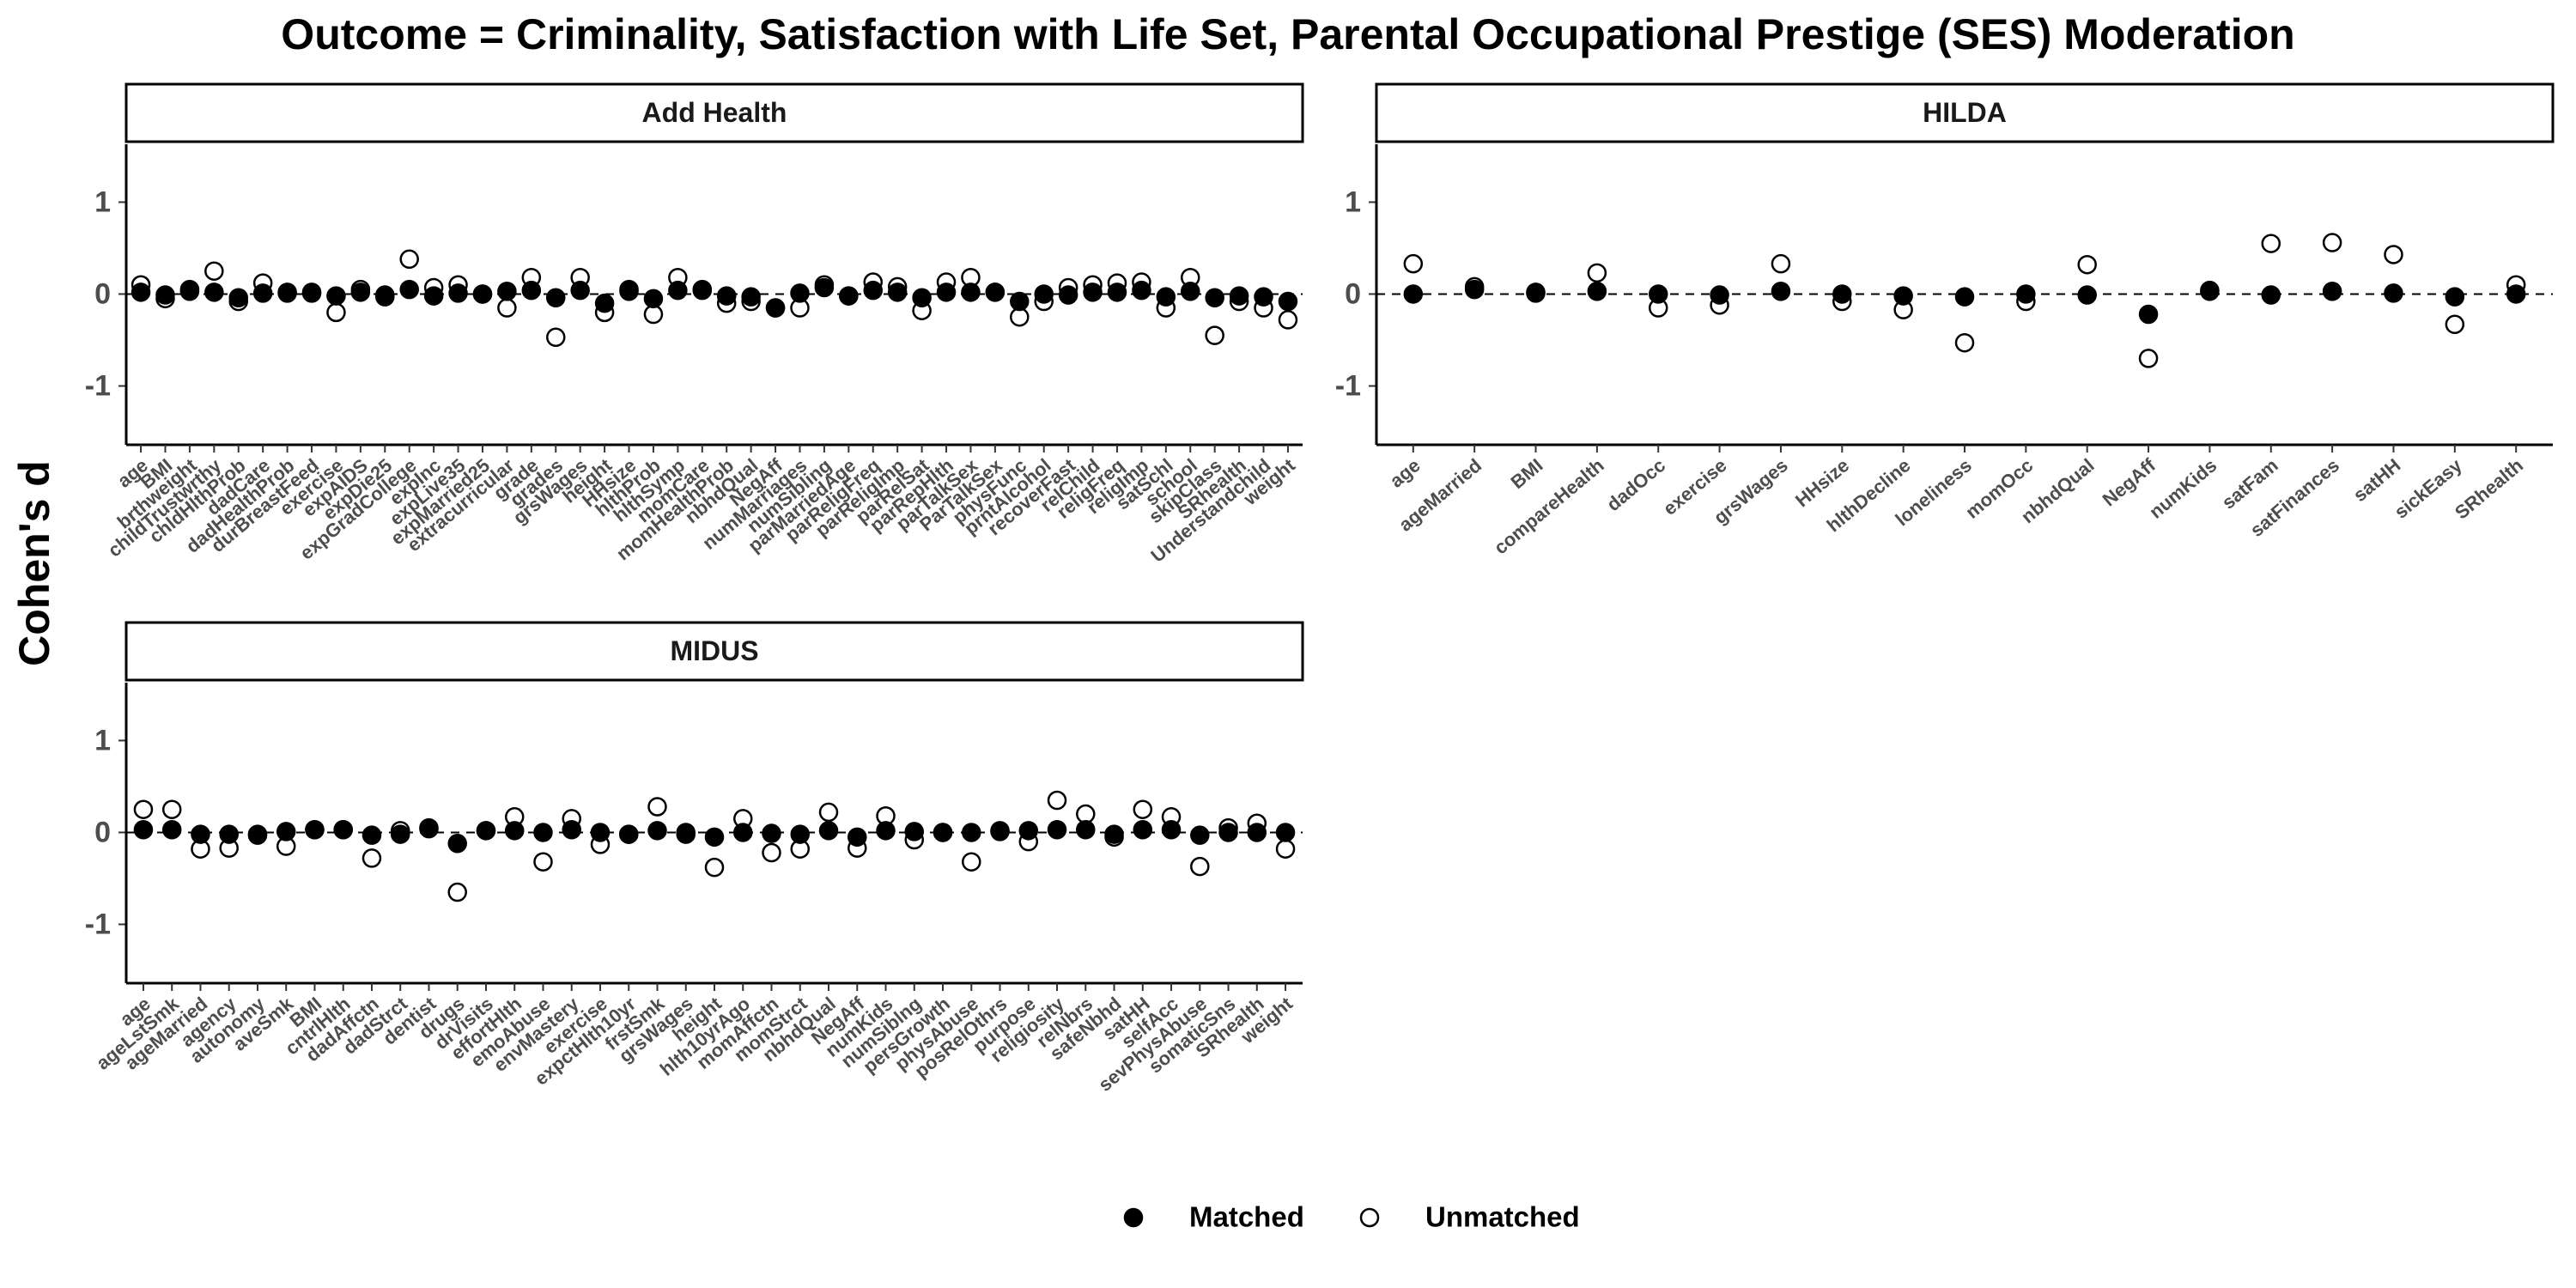 This screenshot has width=2576, height=1288. What do you see at coordinates (34, 563) in the screenshot?
I see `y-axis-title: Cohen's d` at bounding box center [34, 563].